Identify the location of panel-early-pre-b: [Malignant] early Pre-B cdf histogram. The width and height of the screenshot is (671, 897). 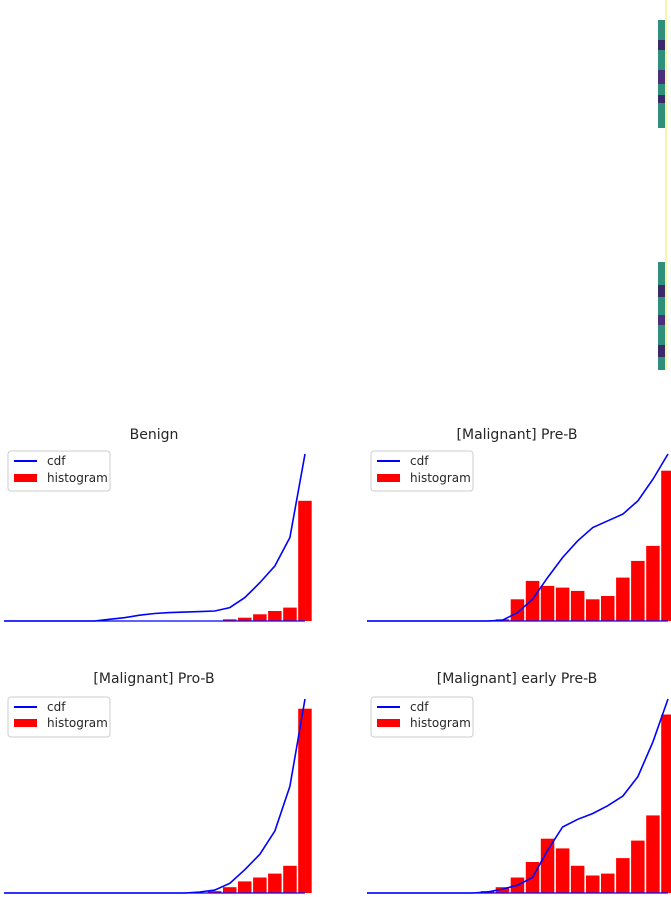
(519, 782).